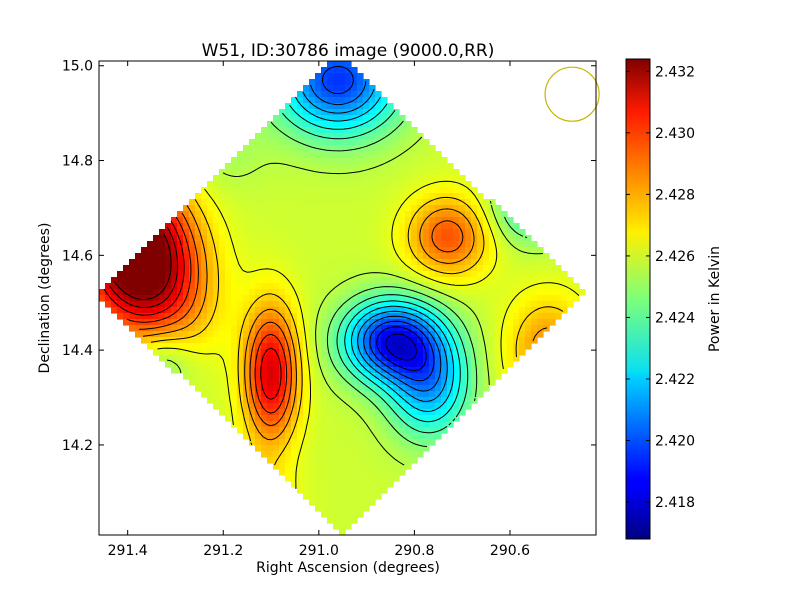  Describe the element at coordinates (375, 254) in the screenshot. I see `contour-line` at that location.